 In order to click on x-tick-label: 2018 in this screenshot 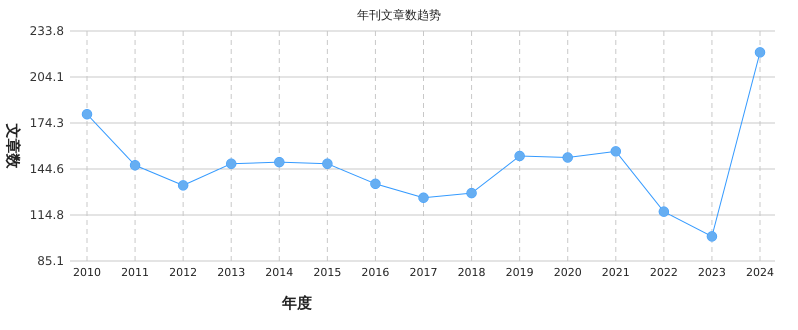, I will do `click(472, 272)`.